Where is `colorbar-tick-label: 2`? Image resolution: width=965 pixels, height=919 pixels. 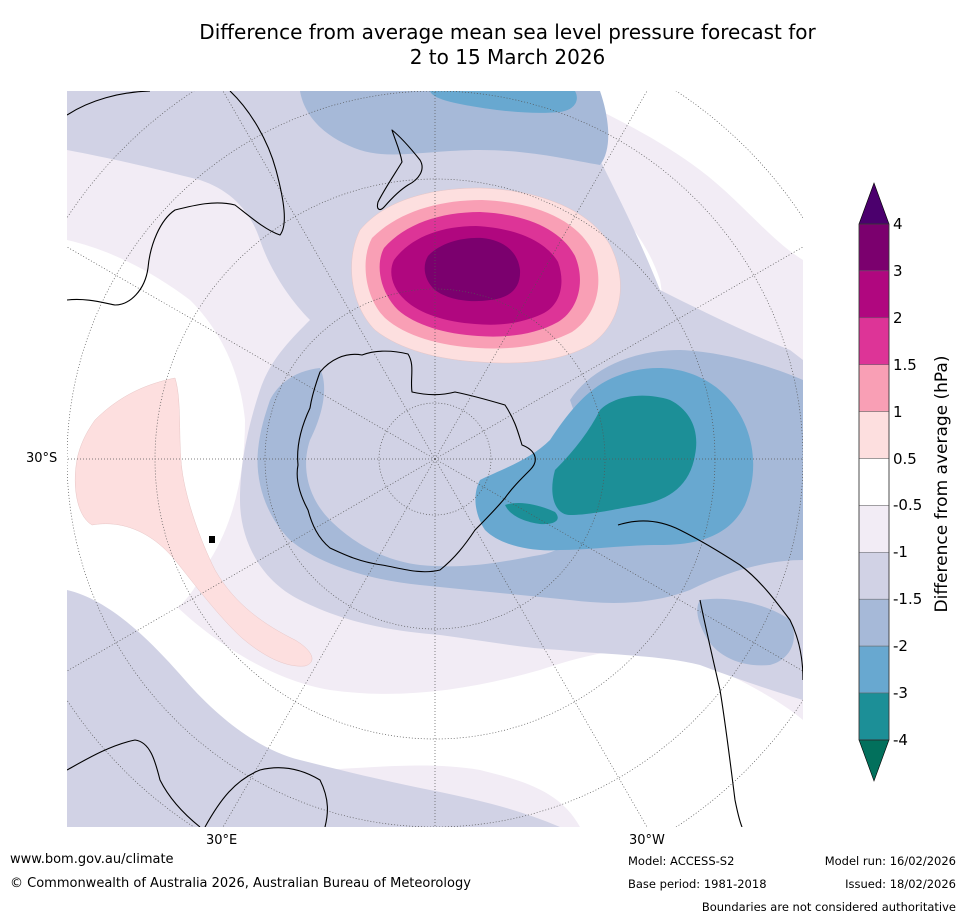
colorbar-tick-label: 2 is located at coordinates (898, 317).